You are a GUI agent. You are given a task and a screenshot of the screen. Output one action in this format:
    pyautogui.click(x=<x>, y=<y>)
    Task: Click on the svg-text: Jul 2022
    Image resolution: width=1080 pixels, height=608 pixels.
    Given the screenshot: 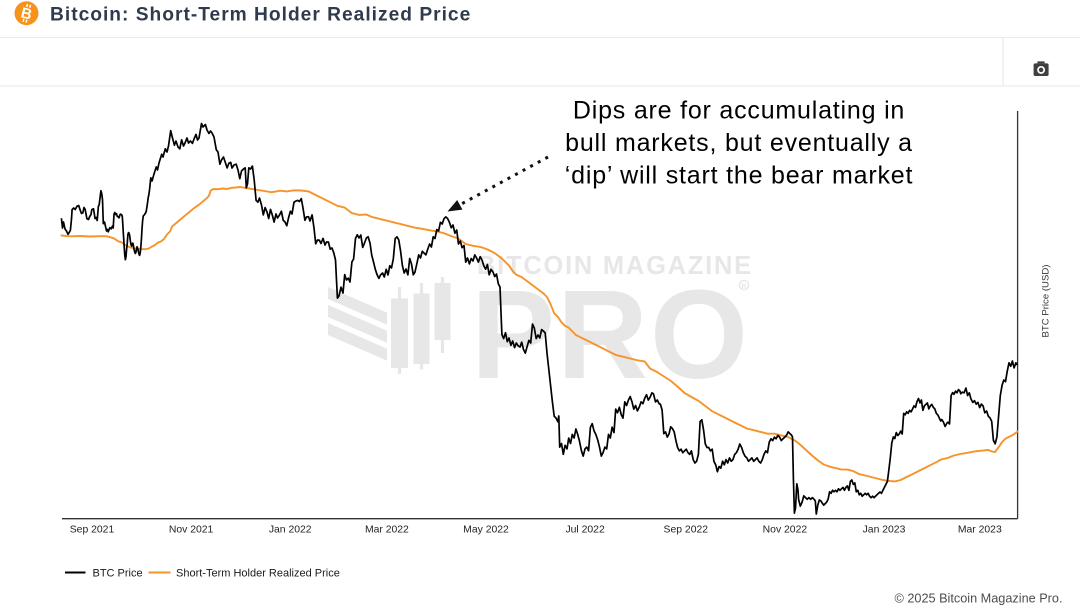 What is the action you would take?
    pyautogui.click(x=585, y=530)
    